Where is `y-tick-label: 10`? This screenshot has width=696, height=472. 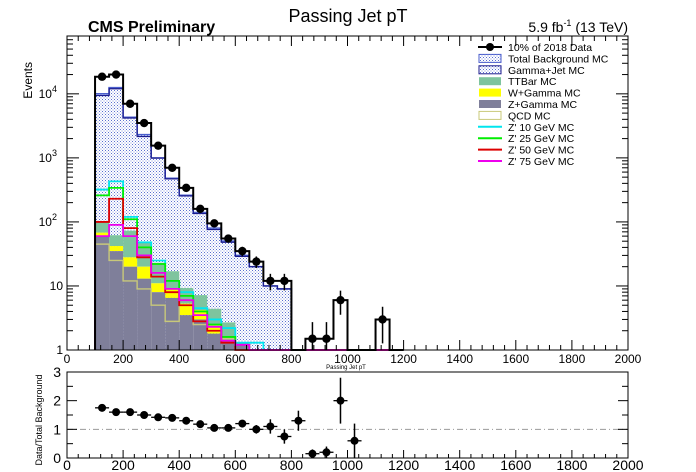
y-tick-label: 10 is located at coordinates (57, 286).